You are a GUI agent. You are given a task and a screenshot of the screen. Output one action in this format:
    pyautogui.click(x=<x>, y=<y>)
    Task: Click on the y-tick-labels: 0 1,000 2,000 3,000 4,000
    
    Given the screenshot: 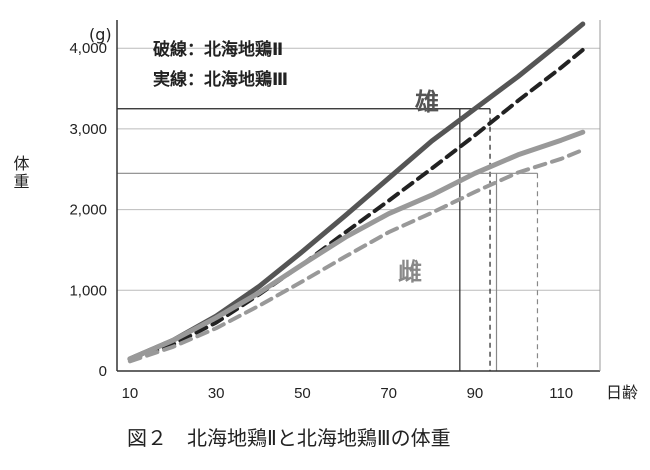 What is the action you would take?
    pyautogui.click(x=88, y=210)
    